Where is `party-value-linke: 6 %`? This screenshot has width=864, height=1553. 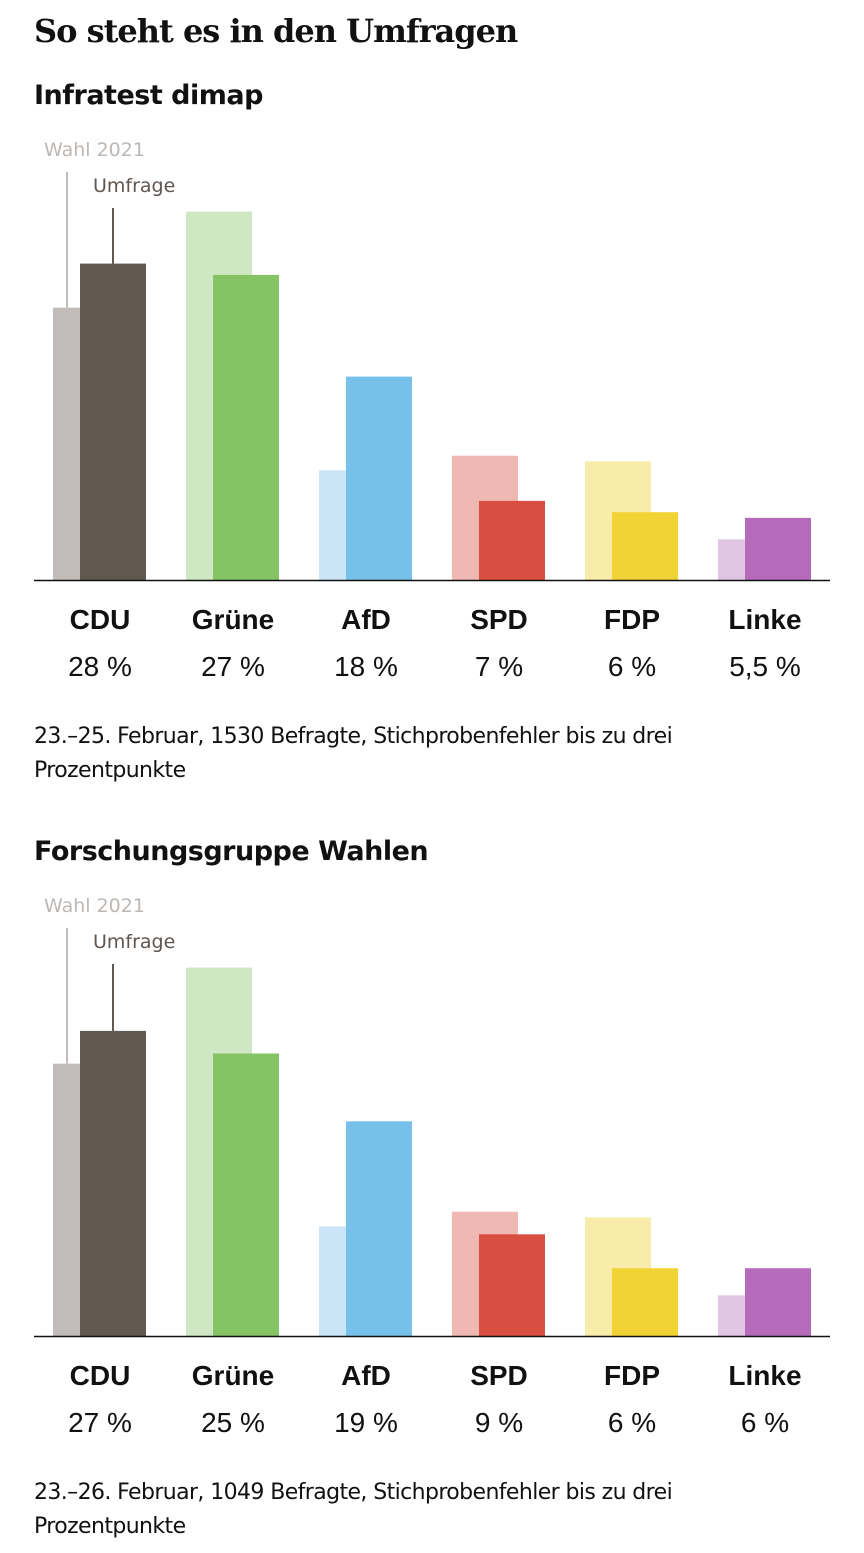
party-value-linke: 6 % is located at coordinates (765, 1422).